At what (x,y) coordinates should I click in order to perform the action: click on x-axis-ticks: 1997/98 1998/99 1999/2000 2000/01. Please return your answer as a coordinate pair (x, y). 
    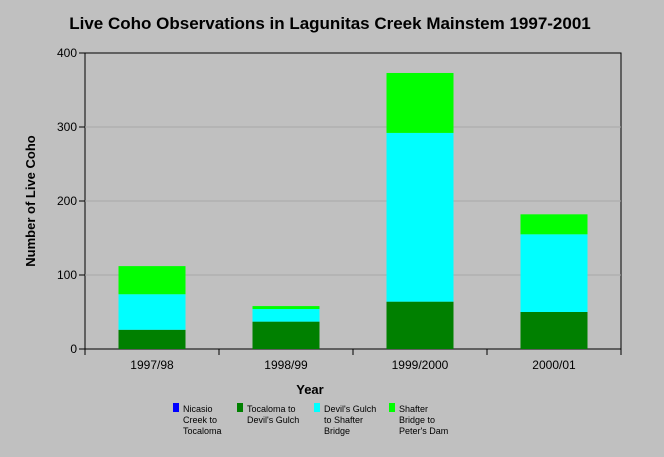
    Looking at the image, I should click on (353, 360).